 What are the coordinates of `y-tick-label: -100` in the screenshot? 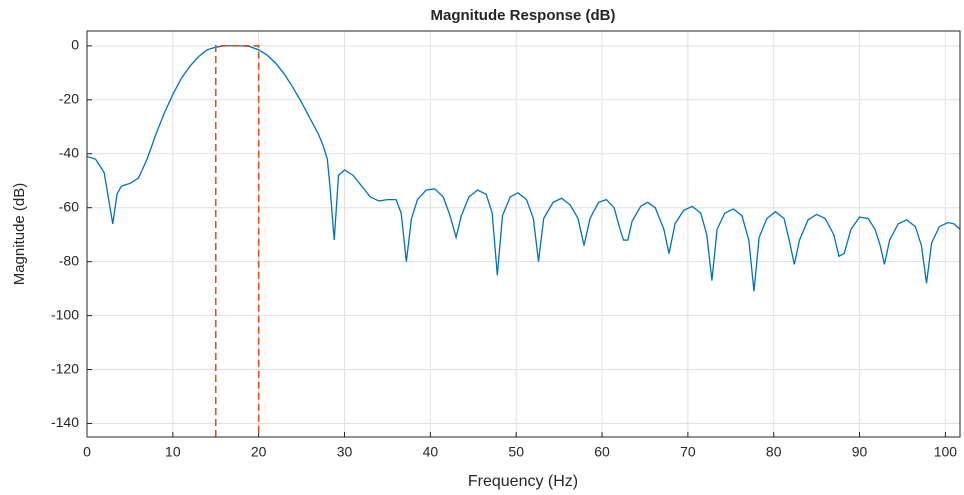 It's located at (65, 314).